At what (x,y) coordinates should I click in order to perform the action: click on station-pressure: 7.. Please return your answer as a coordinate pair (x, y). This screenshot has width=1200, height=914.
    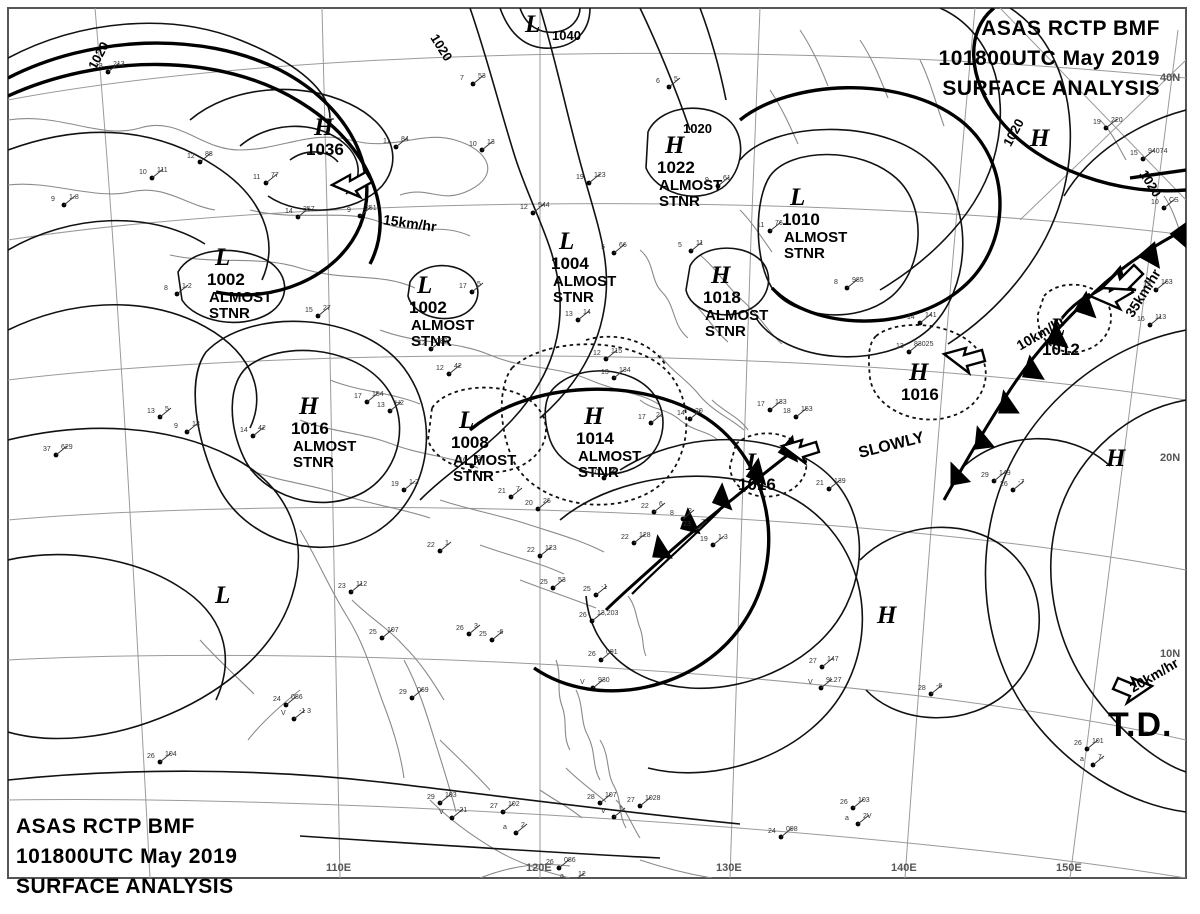
    Looking at the image, I should click on (1101, 757).